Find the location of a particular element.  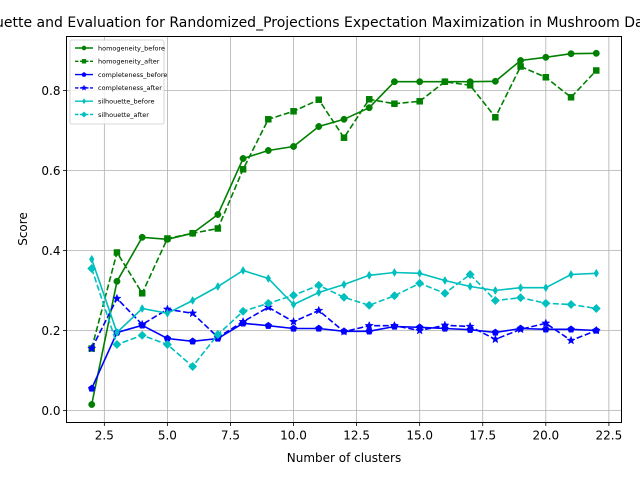

legend-label: completeness_before is located at coordinates (132, 75).